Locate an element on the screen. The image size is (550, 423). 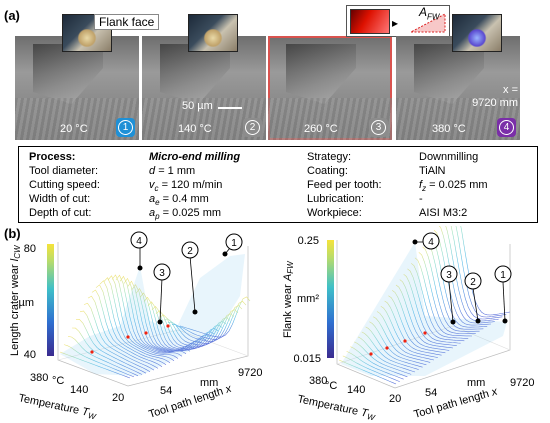
arrow-right-icon: ▸ is located at coordinates (395, 23).